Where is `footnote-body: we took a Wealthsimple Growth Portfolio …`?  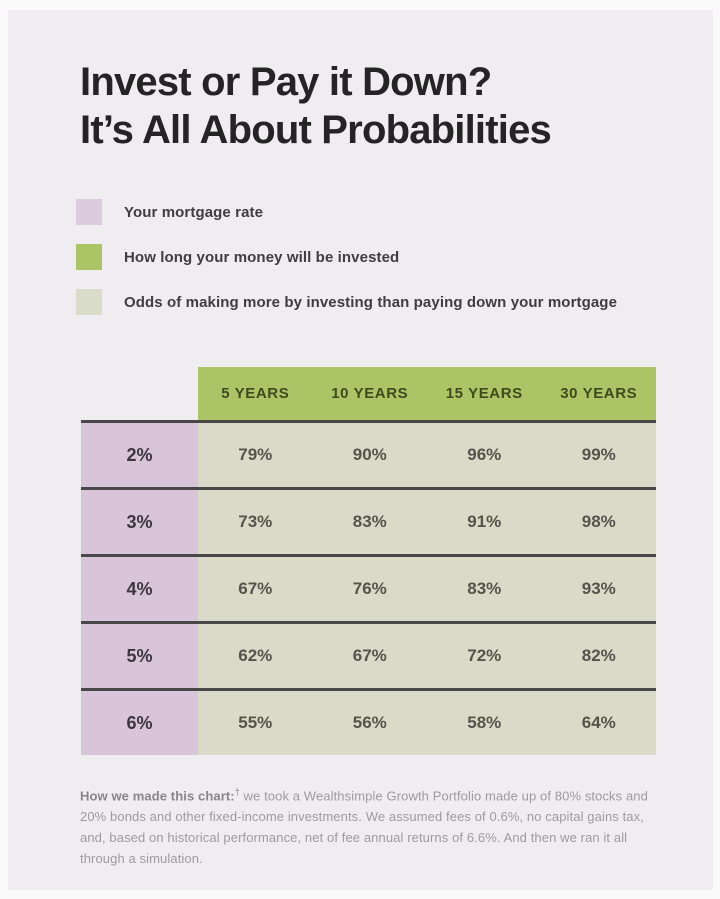
footnote-body: we took a Wealthsimple Growth Portfolio … is located at coordinates (364, 827).